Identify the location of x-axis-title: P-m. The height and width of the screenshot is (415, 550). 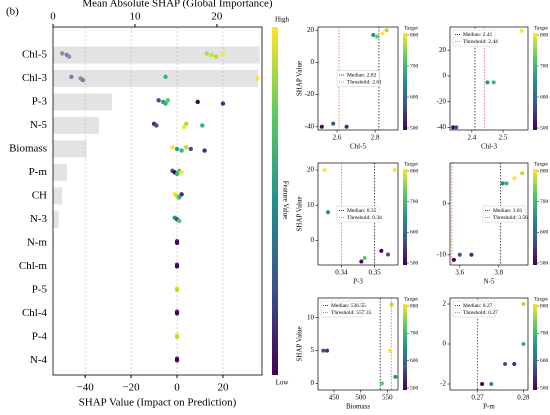
(489, 407).